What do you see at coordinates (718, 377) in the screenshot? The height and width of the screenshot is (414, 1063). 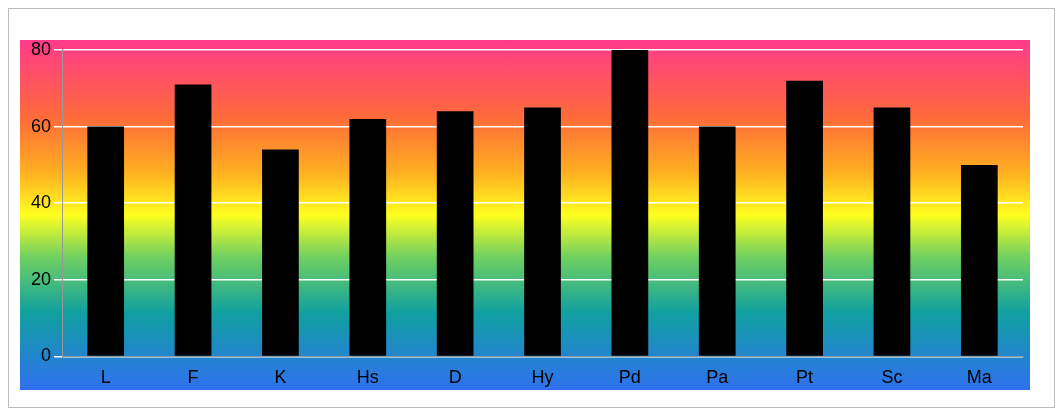 I see `x-tick-label: Pa` at bounding box center [718, 377].